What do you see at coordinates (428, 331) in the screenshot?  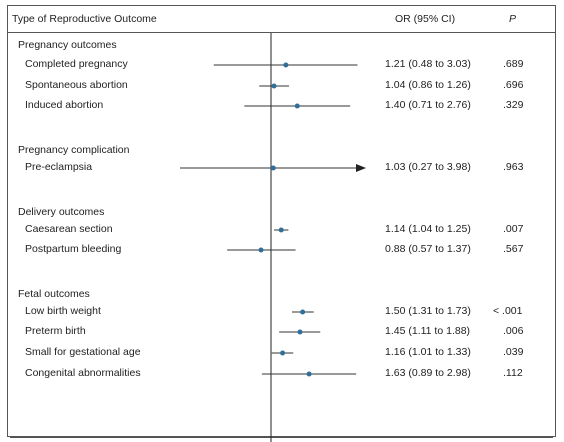 I see `or-ci-value: 1.45 (1.11 to 1.88)` at bounding box center [428, 331].